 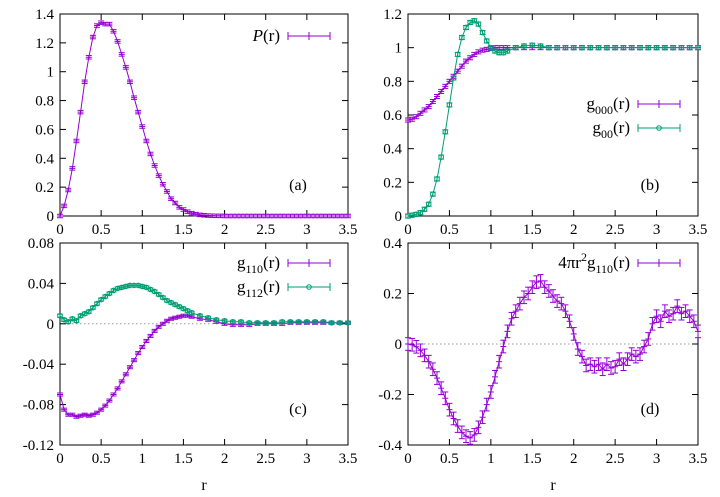 I want to click on series-g000(r), so click(x=553, y=84).